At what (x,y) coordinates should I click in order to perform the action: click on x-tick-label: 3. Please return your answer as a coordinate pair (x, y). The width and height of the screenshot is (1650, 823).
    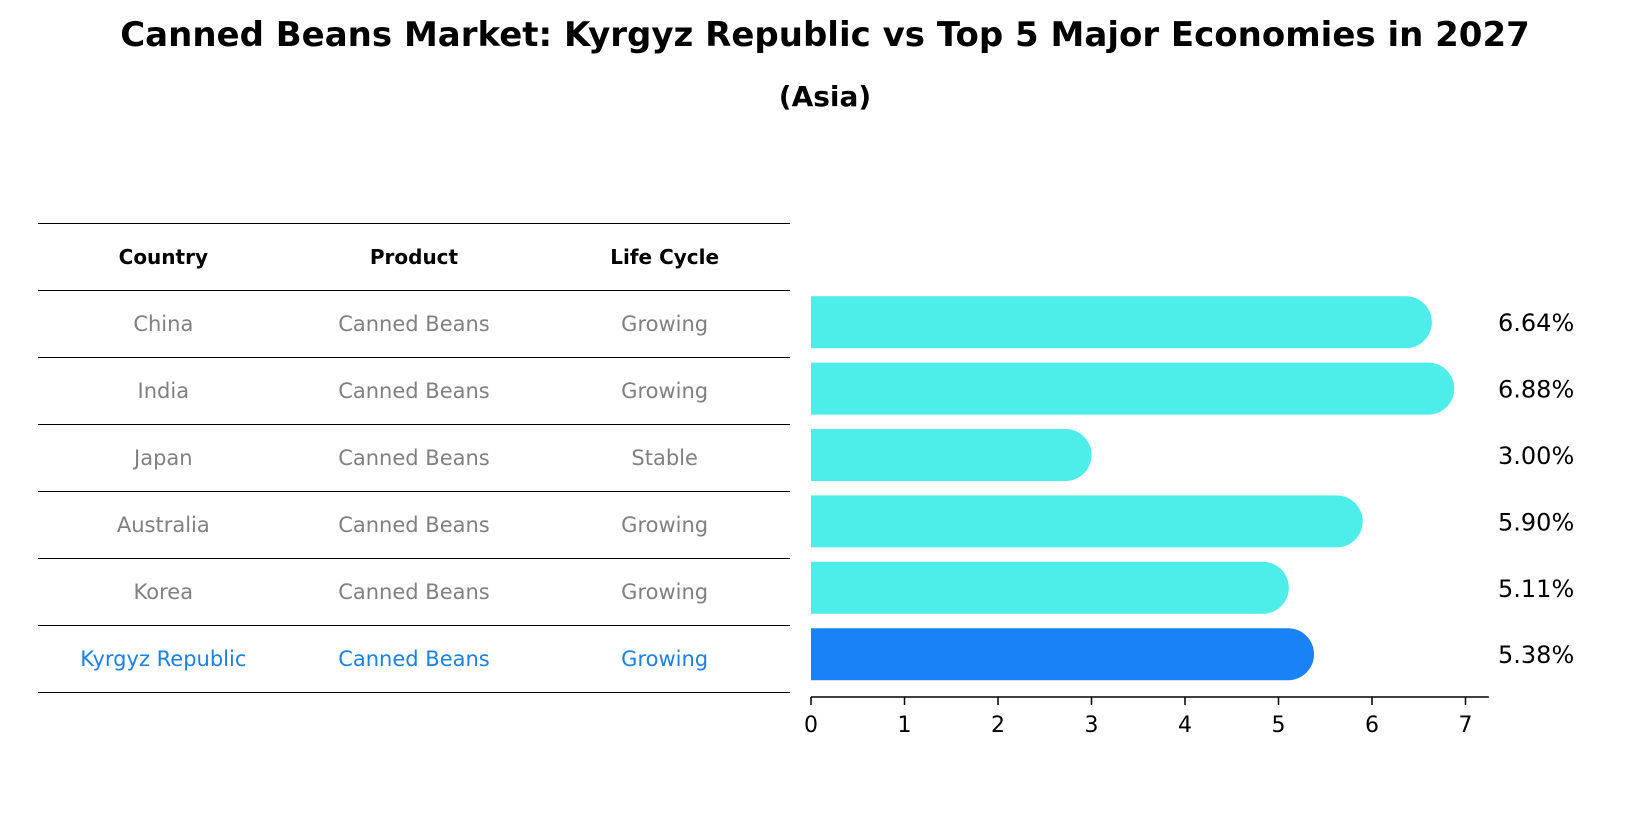
    Looking at the image, I should click on (1092, 725).